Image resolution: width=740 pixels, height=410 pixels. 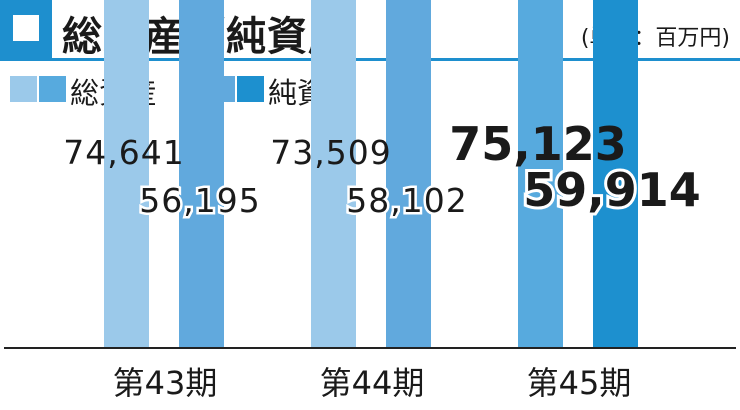 I want to click on legend-swatch-net-dark, so click(x=250, y=89).